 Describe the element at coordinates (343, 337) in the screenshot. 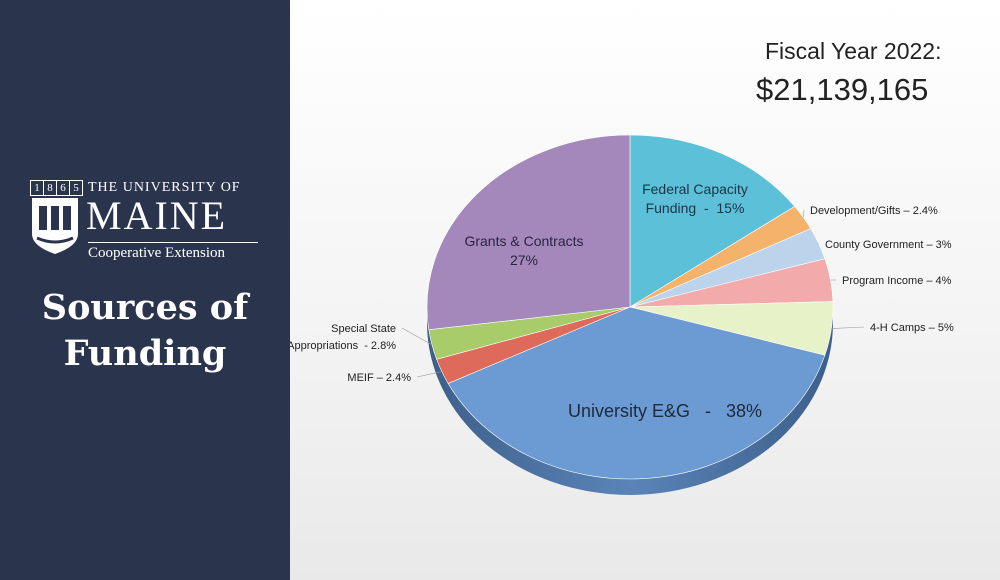

I see `slice-label-special: Special State Appropriations - 2.8%` at that location.